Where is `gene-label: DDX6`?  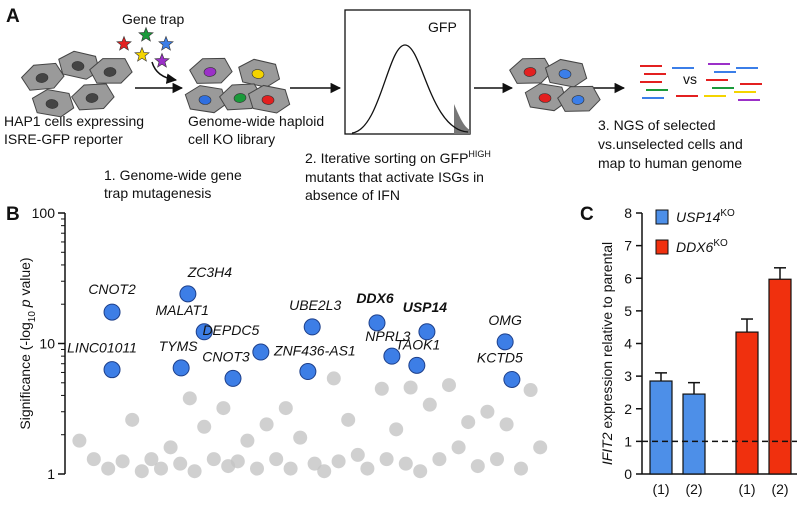
gene-label: DDX6 is located at coordinates (375, 298).